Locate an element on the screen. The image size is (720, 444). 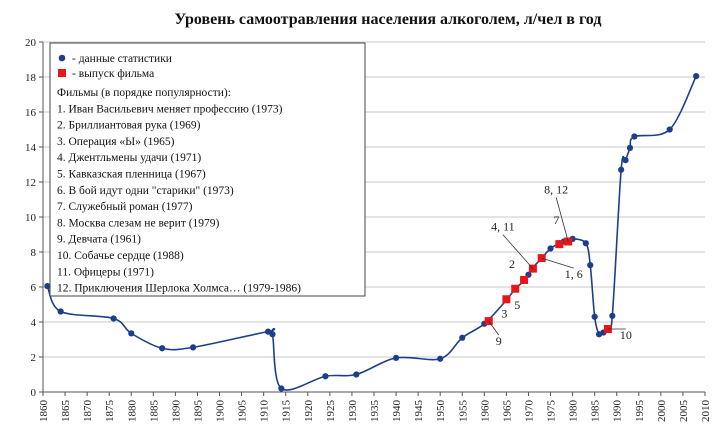
x-tick-label: 1930 is located at coordinates (353, 411).